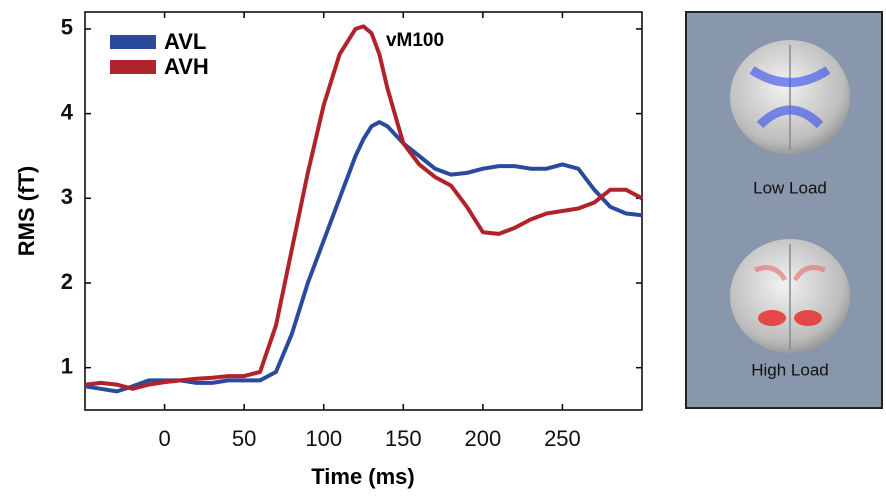 The height and width of the screenshot is (497, 886). Describe the element at coordinates (26, 211) in the screenshot. I see `y-axis-label: RMS (fT)` at that location.